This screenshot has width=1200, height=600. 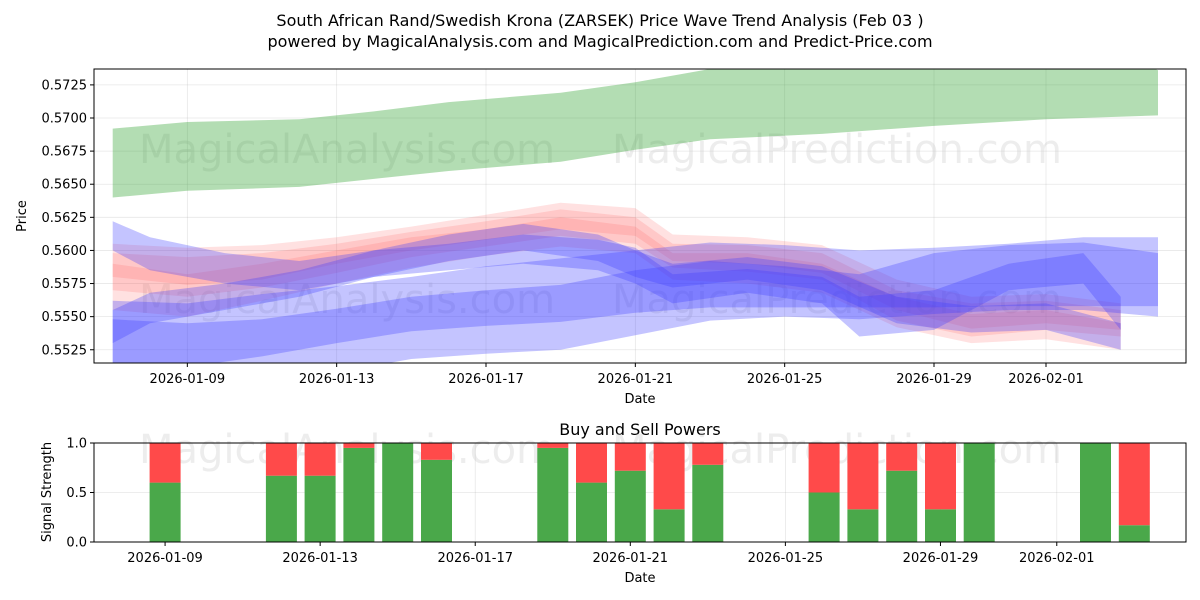 What do you see at coordinates (76, 444) in the screenshot?
I see `signal-y-tick-label: 1.0` at bounding box center [76, 444].